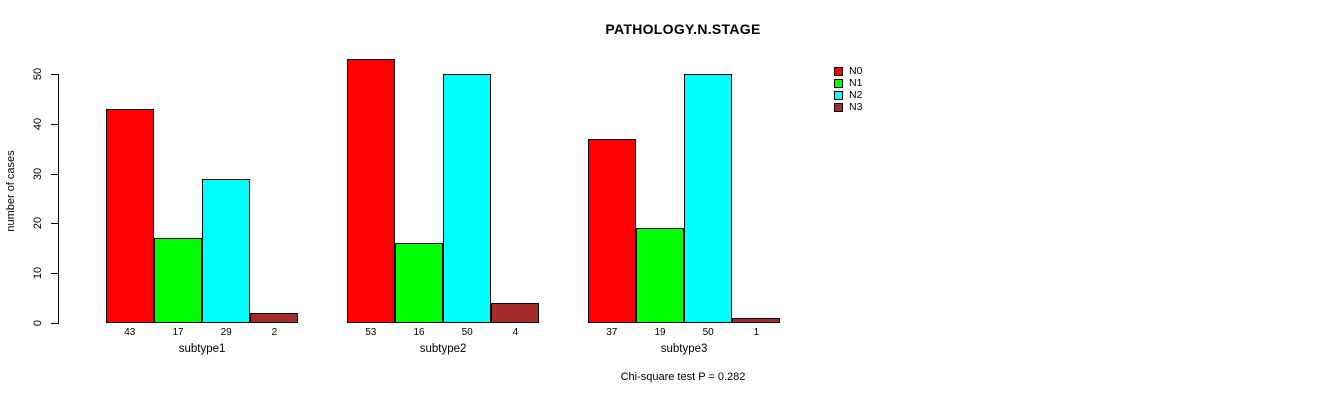 The height and width of the screenshot is (400, 1340). What do you see at coordinates (856, 71) in the screenshot?
I see `legend-label: N0` at bounding box center [856, 71].